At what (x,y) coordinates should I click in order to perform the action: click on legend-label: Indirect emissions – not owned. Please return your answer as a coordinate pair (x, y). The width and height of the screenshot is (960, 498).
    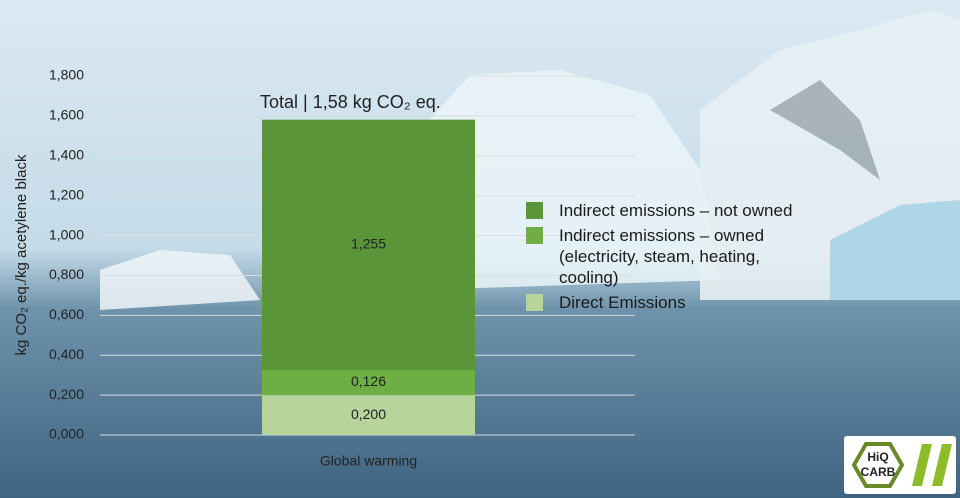
    Looking at the image, I should click on (676, 210).